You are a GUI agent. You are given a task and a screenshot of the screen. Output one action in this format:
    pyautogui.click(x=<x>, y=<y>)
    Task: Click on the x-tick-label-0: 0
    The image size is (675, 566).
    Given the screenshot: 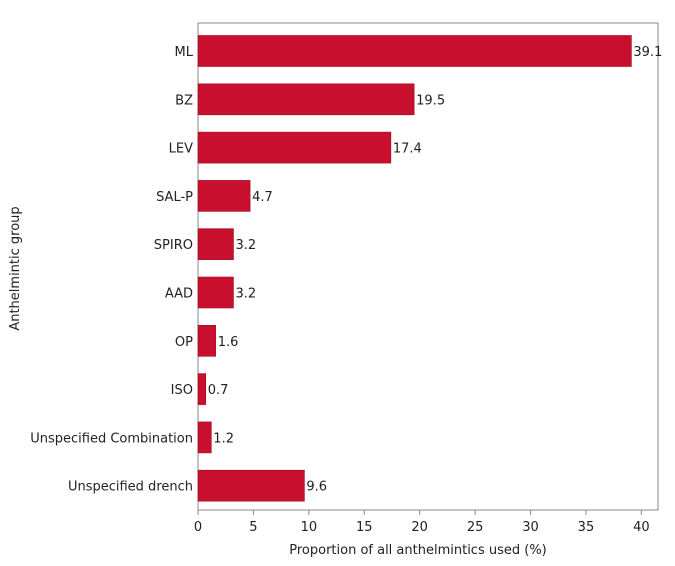 What is the action you would take?
    pyautogui.click(x=198, y=527)
    